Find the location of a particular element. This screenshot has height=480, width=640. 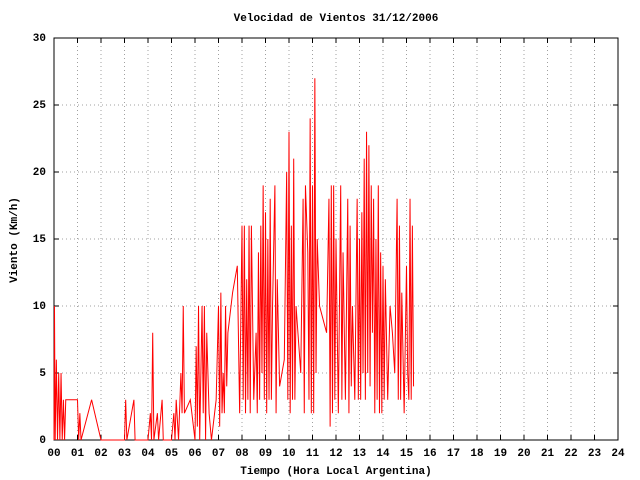

x-tick-label: 15 is located at coordinates (407, 454).